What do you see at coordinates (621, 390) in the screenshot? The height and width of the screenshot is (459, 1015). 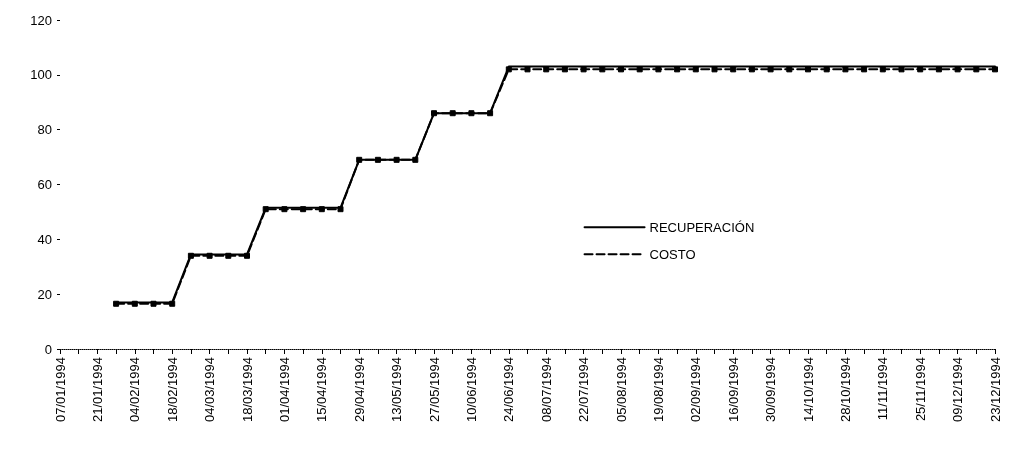 I see `x-tick-label: 05/08/1994` at bounding box center [621, 390].